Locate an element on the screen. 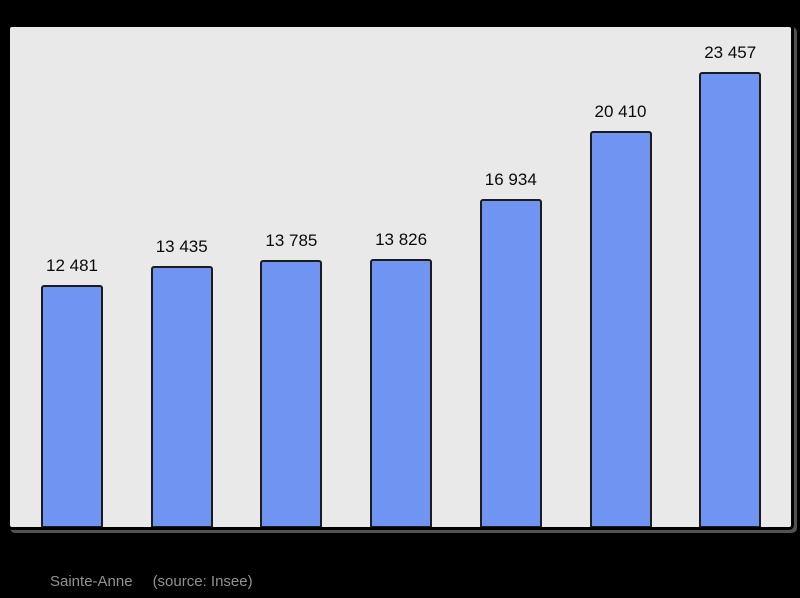 The width and height of the screenshot is (800, 598). bar-value-label: 13 435 is located at coordinates (181, 246).